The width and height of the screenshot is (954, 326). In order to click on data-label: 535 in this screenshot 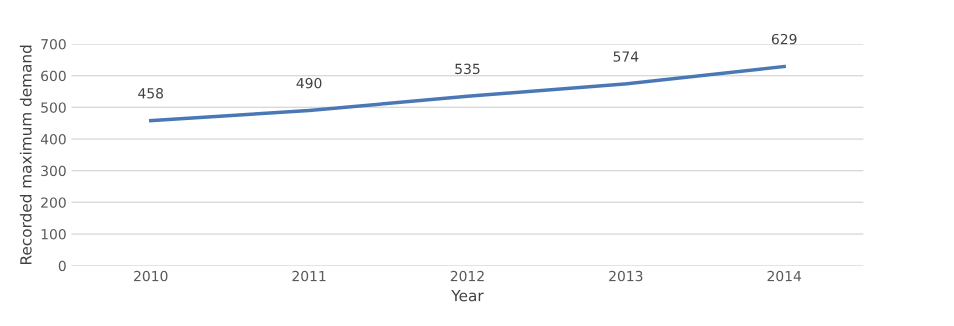, I will do `click(467, 69)`.